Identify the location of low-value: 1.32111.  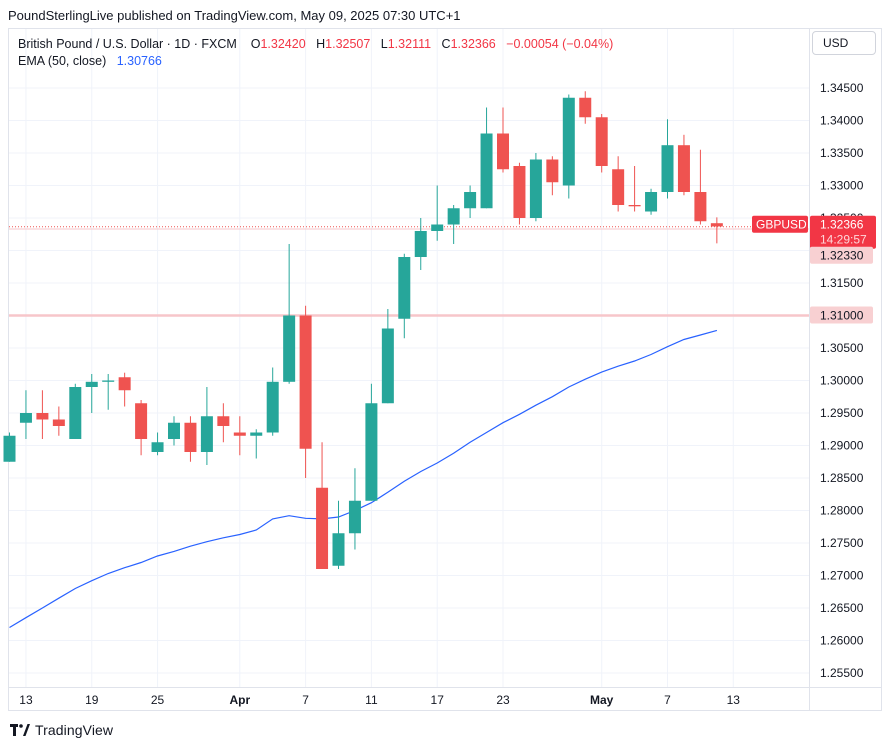
(409, 44).